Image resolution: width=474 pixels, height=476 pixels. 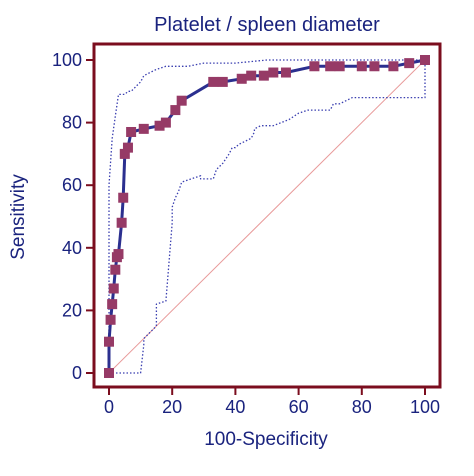 I want to click on y-tick-label: 20, so click(x=72, y=310).